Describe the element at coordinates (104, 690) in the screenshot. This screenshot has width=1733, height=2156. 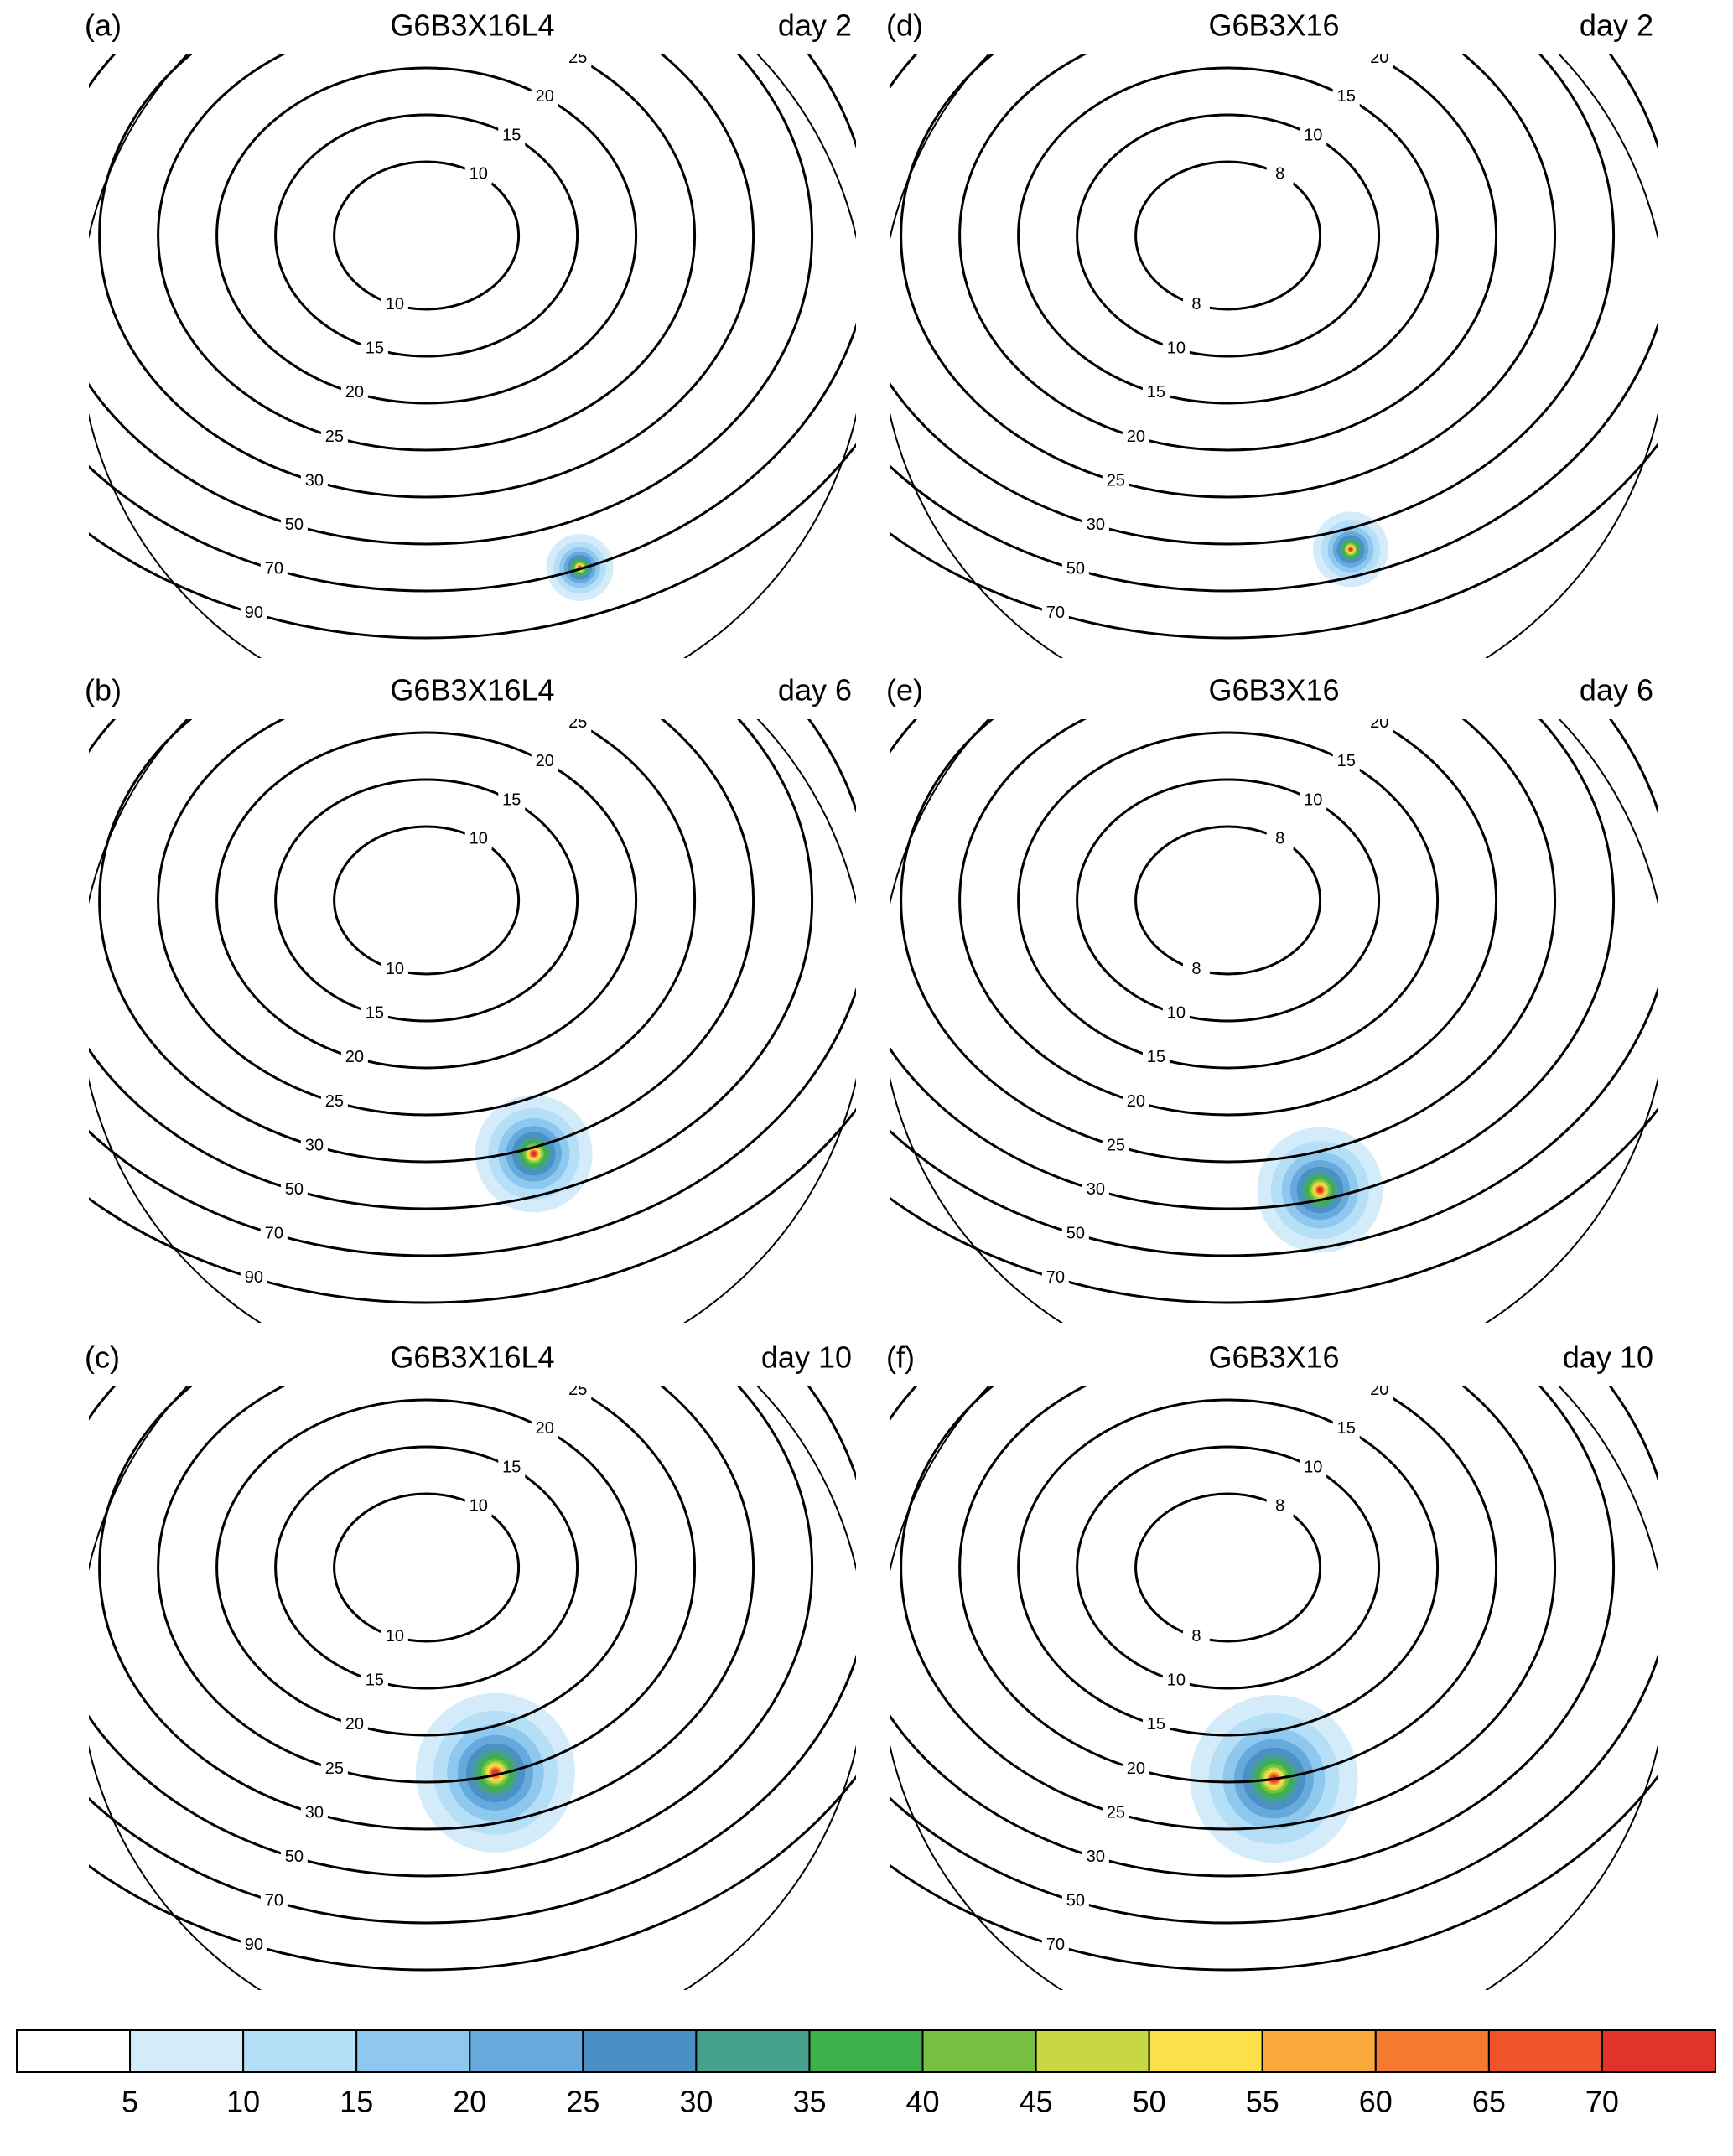
I see `panel-label: (b)` at that location.